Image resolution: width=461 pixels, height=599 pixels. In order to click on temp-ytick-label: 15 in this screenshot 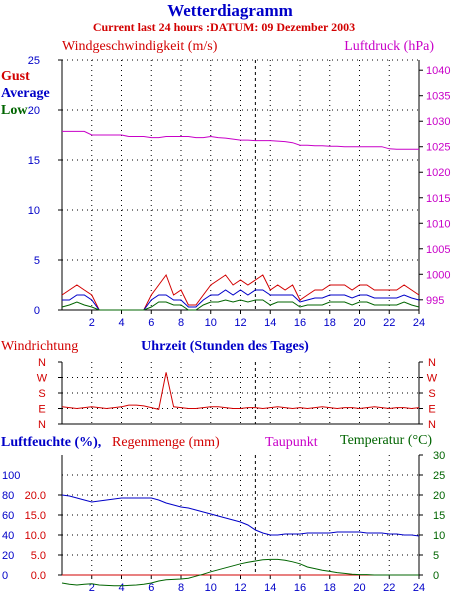, I will do `click(439, 516)`.